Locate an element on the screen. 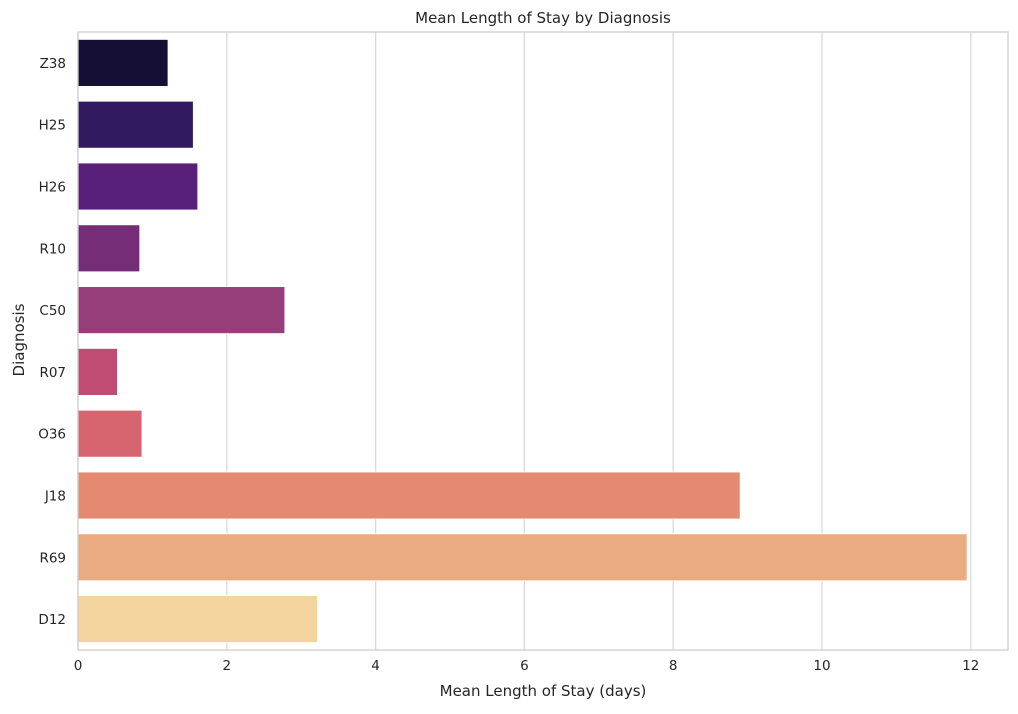 The width and height of the screenshot is (1018, 714). y-tick-label: Z38 is located at coordinates (53, 64).